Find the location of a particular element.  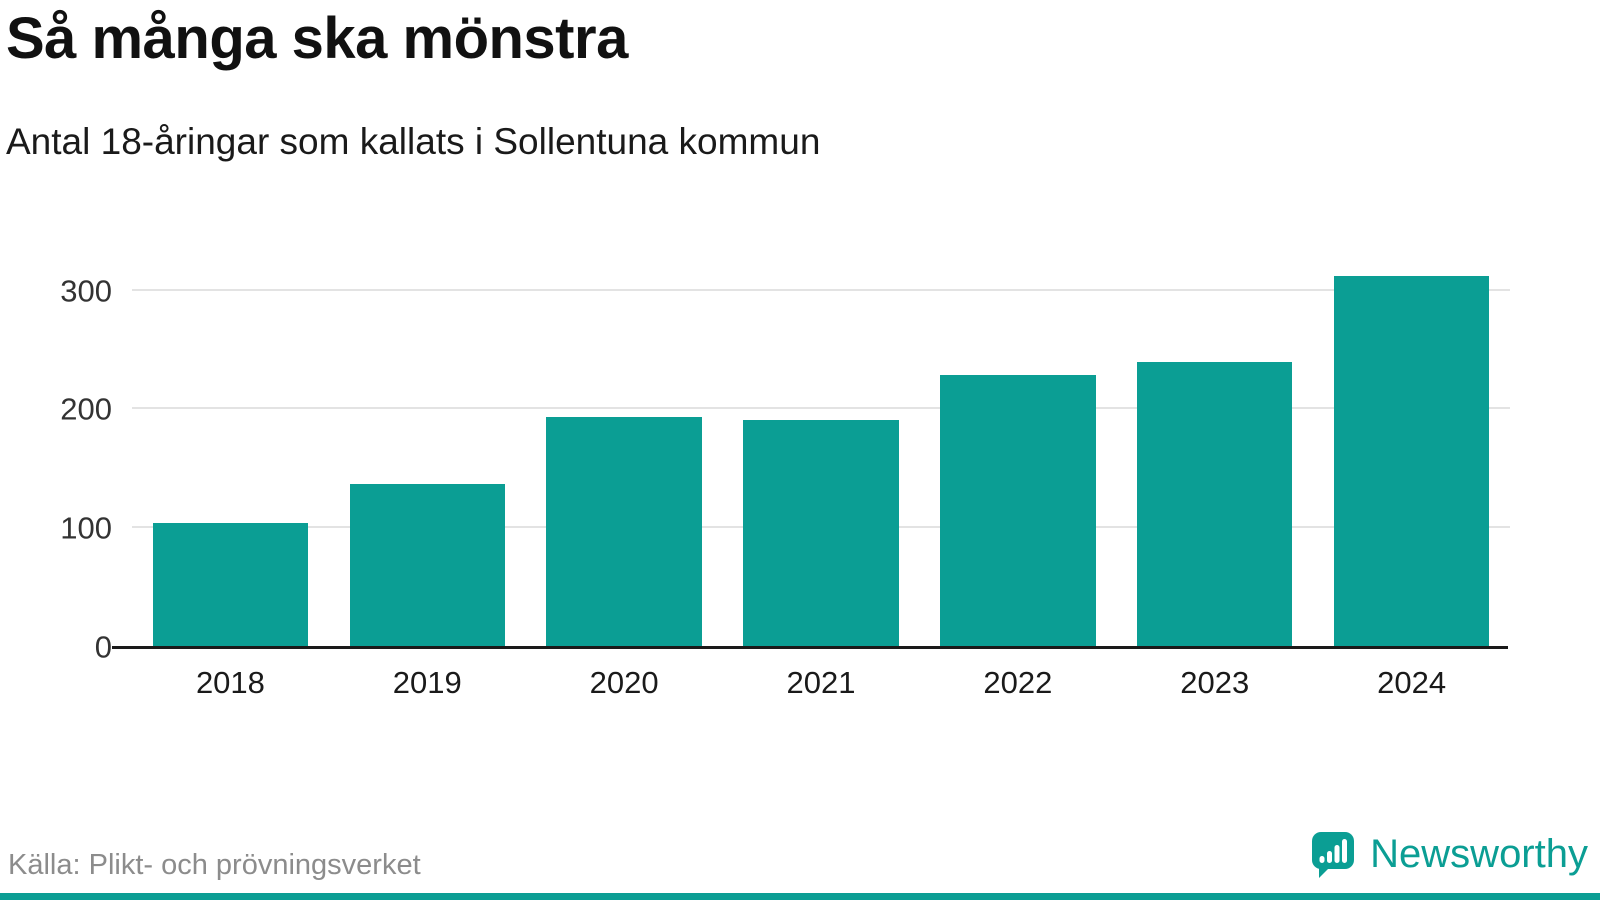

bar-2019 is located at coordinates (427, 565).